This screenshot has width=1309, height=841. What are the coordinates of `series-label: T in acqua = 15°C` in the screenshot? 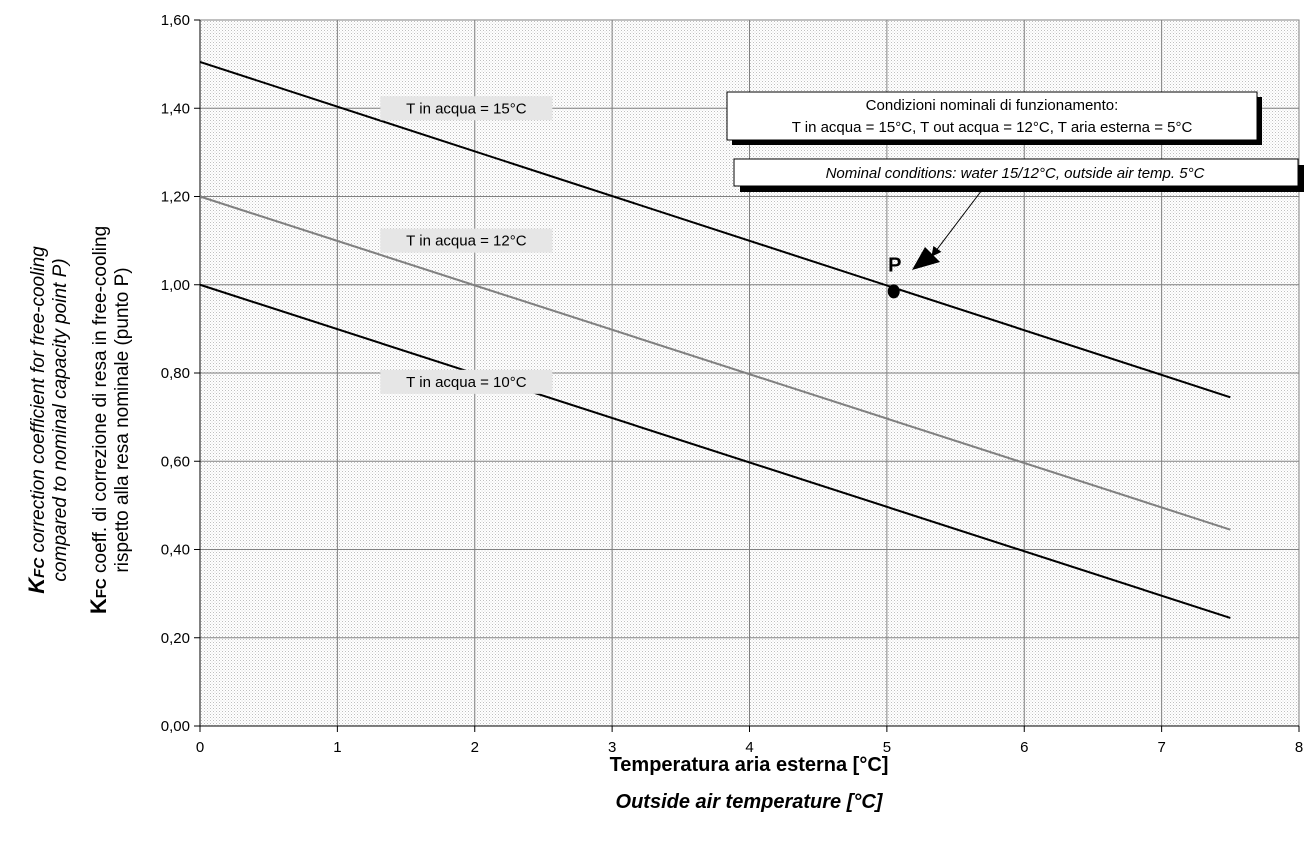 It's located at (466, 108).